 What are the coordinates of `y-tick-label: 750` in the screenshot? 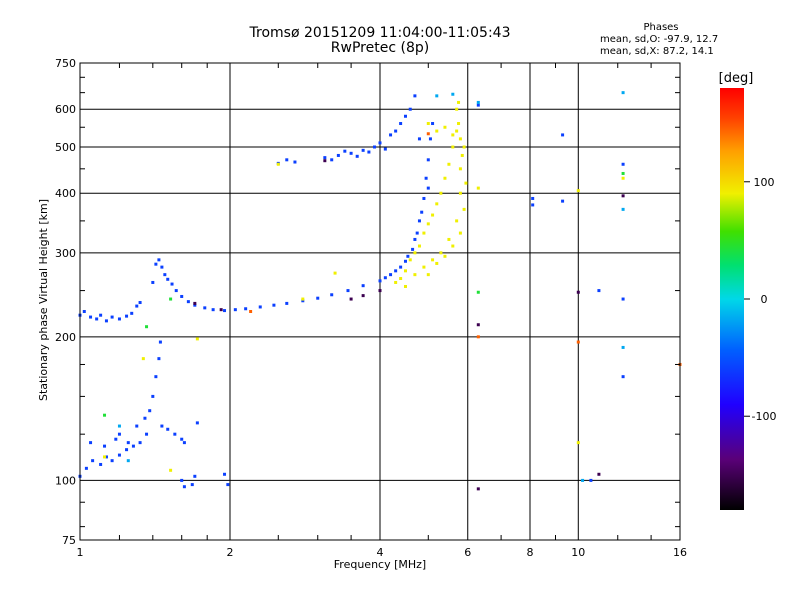 It's located at (65, 63).